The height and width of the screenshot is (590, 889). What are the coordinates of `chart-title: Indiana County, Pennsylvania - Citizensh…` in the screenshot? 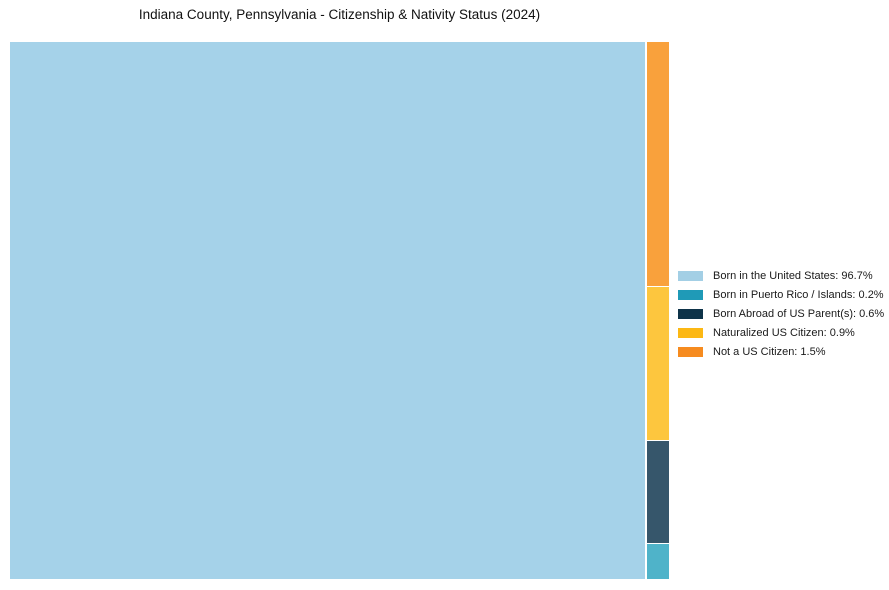 It's located at (339, 14).